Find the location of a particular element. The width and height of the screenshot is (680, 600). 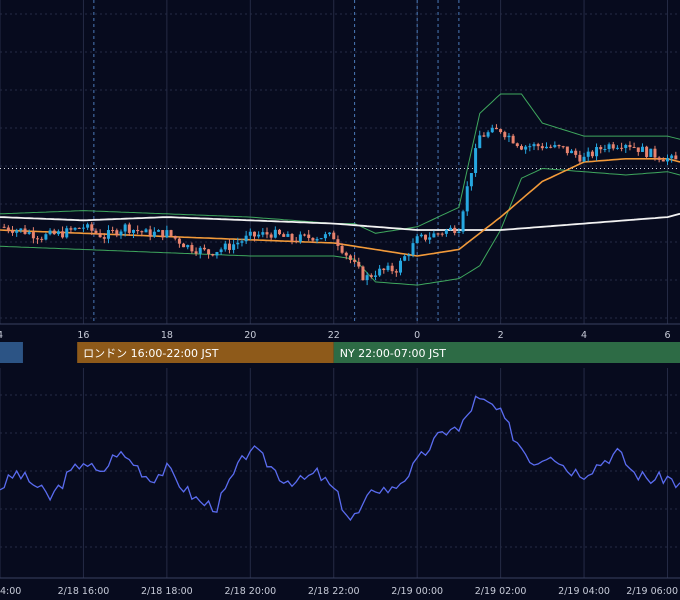

bottom-x-tick-label-4: 2/18 22:00 is located at coordinates (334, 591).